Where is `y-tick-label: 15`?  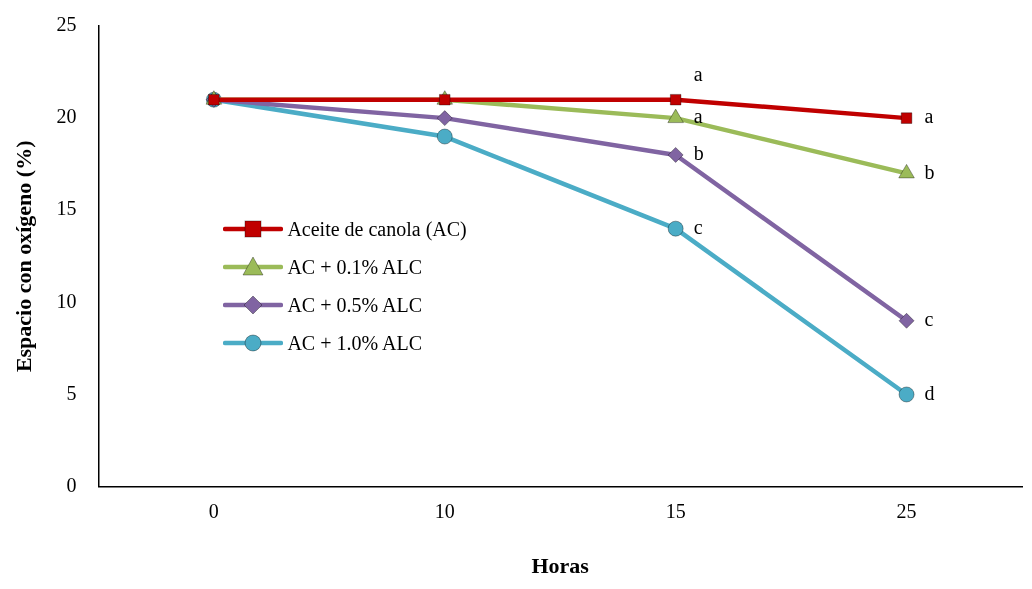 y-tick-label: 15 is located at coordinates (66, 208).